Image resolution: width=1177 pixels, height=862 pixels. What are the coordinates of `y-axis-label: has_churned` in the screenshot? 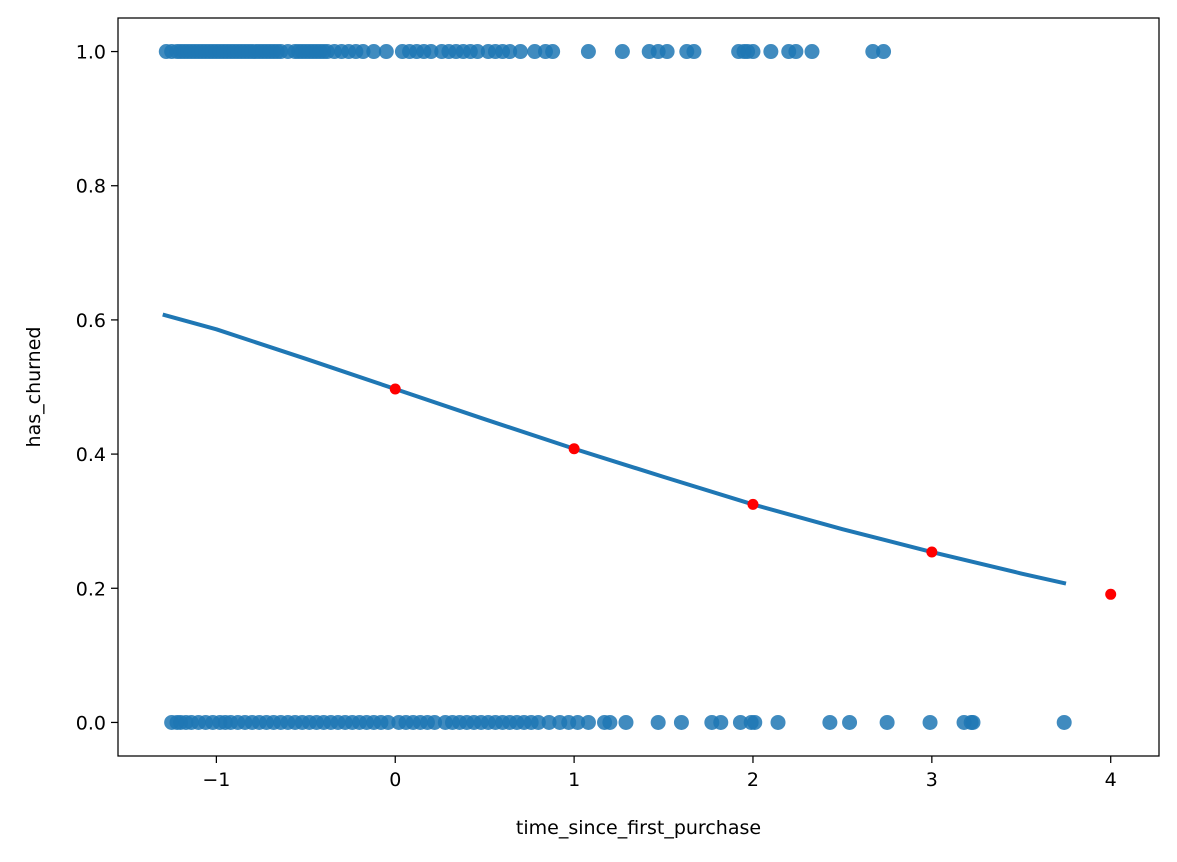 It's located at (34, 387).